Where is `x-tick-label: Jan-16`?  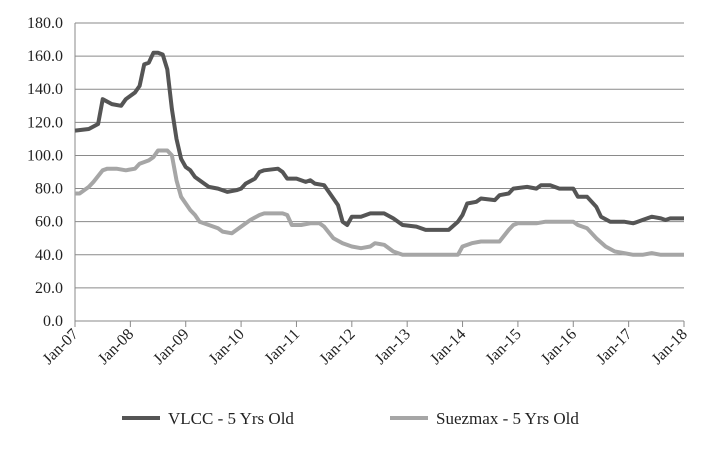
x-tick-label: Jan-16 is located at coordinates (559, 347).